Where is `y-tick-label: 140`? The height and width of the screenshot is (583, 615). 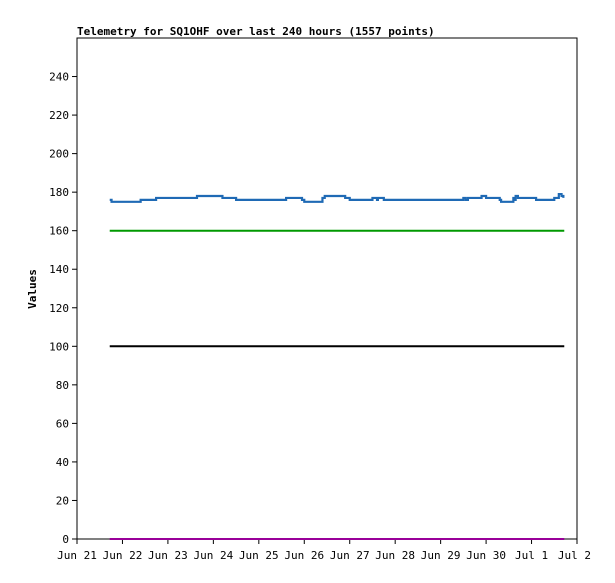
y-tick-label: 140 is located at coordinates (59, 269).